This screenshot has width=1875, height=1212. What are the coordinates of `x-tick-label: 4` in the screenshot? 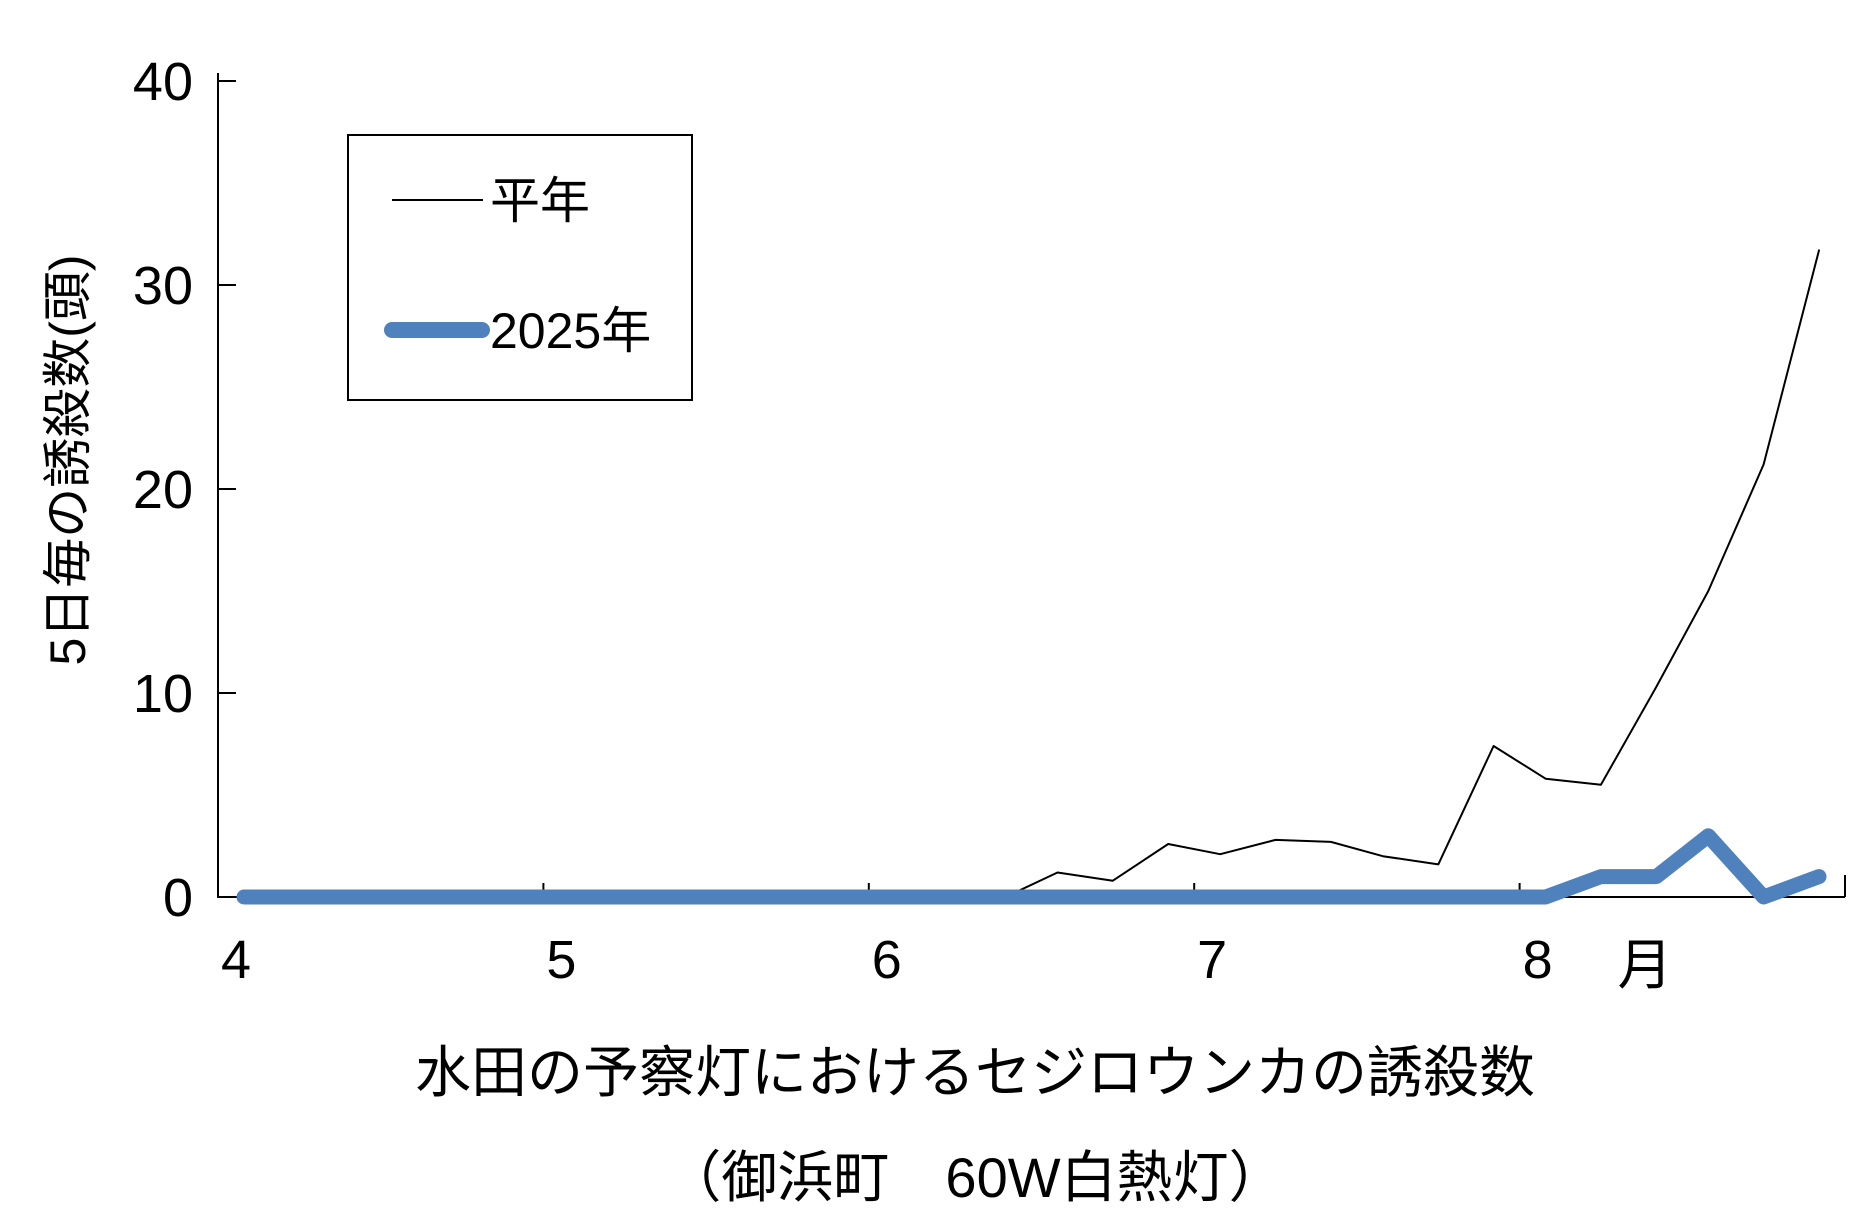 It's located at (236, 960).